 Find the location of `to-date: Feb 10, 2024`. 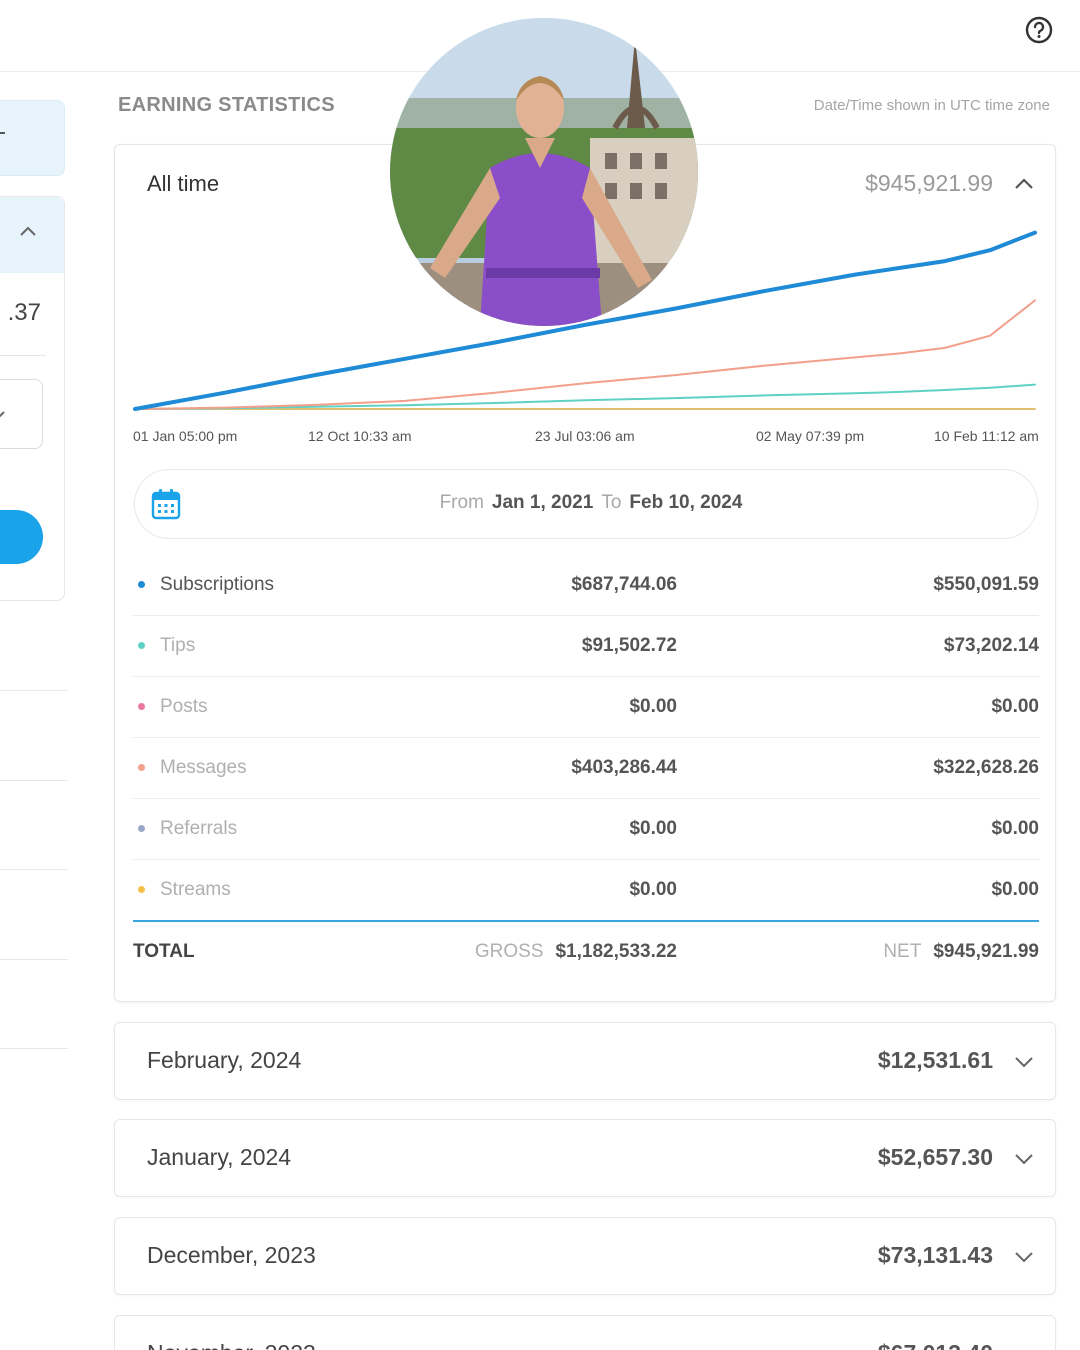

to-date: Feb 10, 2024 is located at coordinates (686, 502).